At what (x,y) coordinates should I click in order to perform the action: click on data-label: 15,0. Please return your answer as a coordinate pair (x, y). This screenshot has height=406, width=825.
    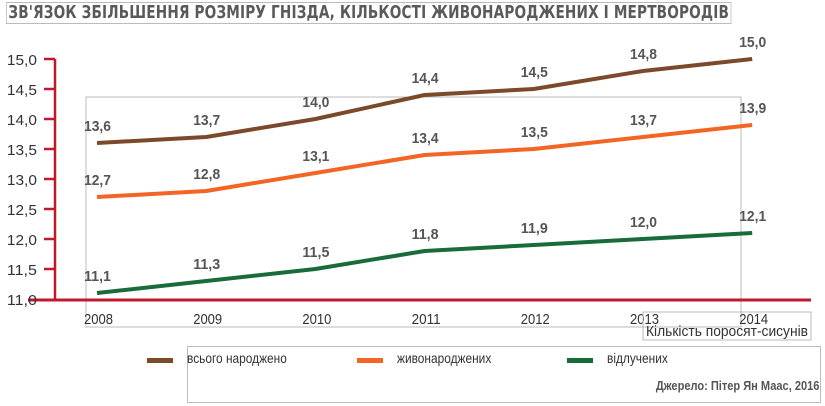
    Looking at the image, I should click on (752, 42).